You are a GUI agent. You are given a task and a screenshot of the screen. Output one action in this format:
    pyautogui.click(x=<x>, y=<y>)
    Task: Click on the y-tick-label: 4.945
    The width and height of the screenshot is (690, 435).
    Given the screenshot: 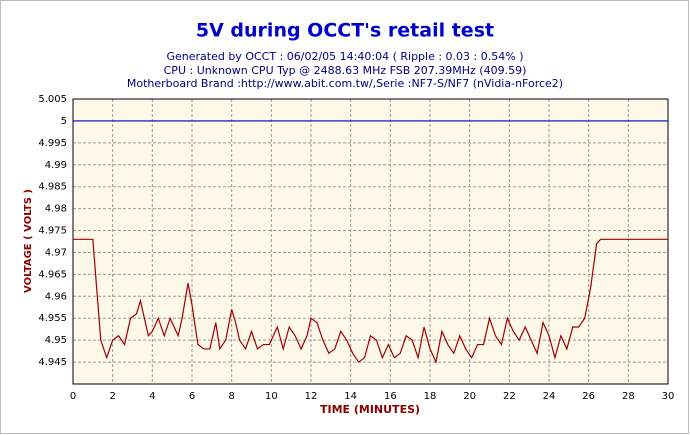 What is the action you would take?
    pyautogui.click(x=52, y=362)
    